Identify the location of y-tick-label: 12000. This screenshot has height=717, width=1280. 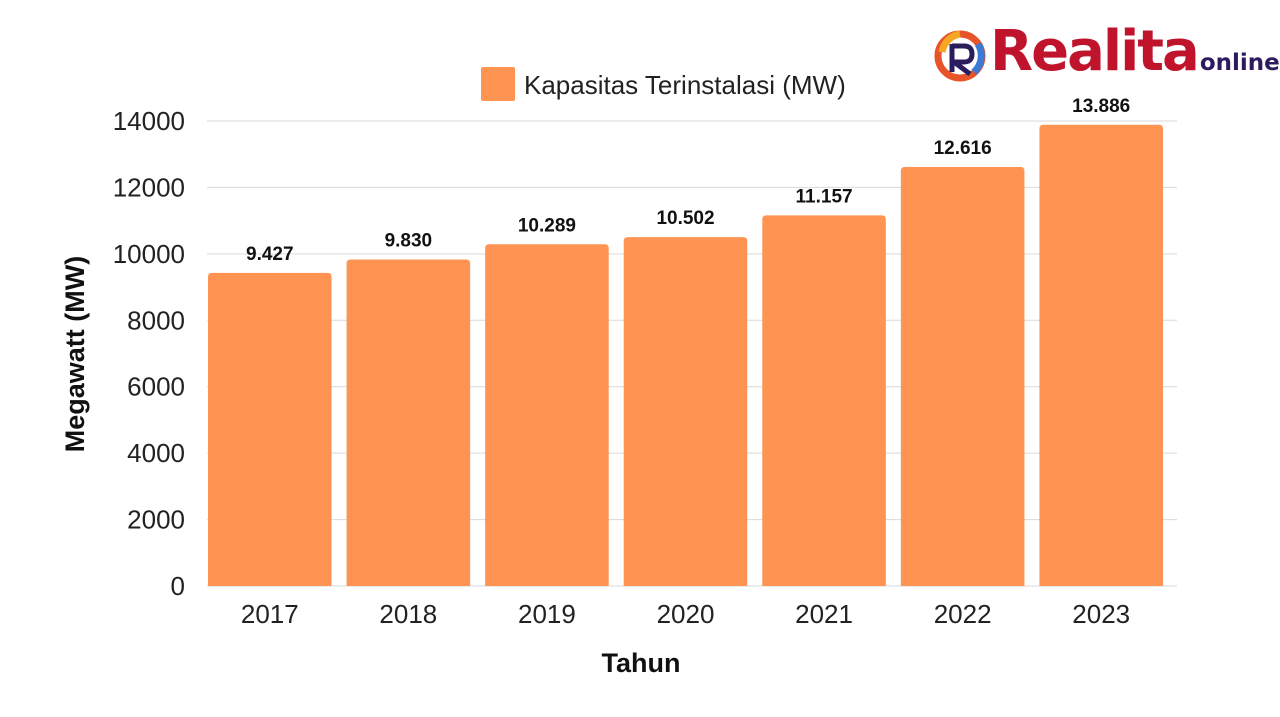
(149, 187).